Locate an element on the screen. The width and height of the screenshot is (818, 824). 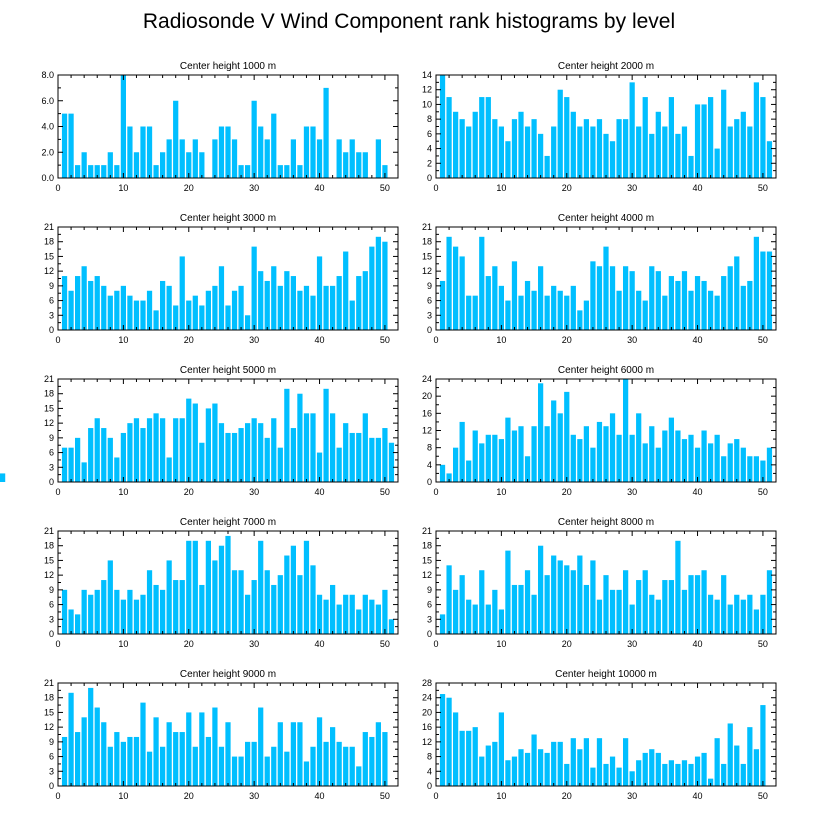
y-tick-label: 4 is located at coordinates (429, 771).